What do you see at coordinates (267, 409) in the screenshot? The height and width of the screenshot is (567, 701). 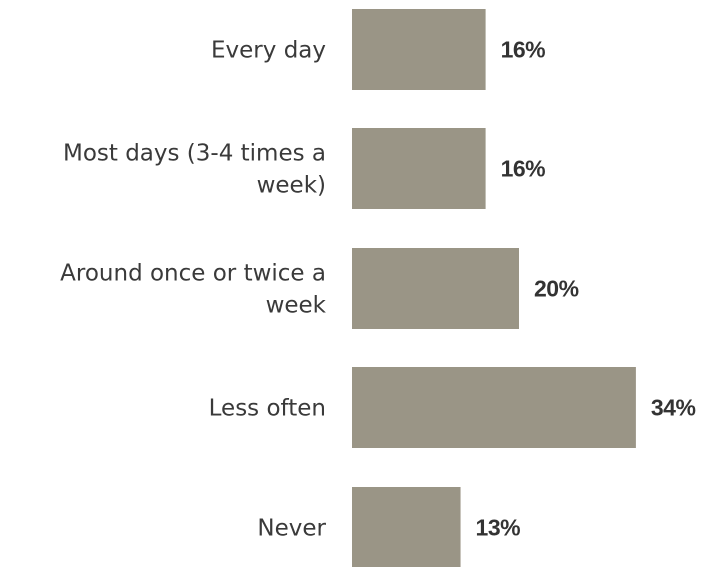 I see `category-label-3-line-0: Less often` at bounding box center [267, 409].